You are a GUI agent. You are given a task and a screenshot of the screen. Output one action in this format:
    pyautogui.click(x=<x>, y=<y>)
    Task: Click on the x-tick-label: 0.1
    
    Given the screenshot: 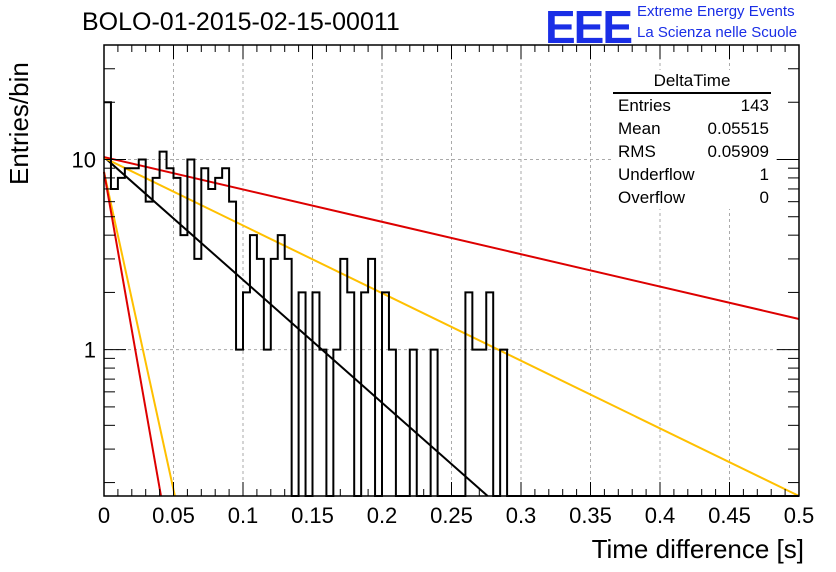 What is the action you would take?
    pyautogui.click(x=243, y=515)
    